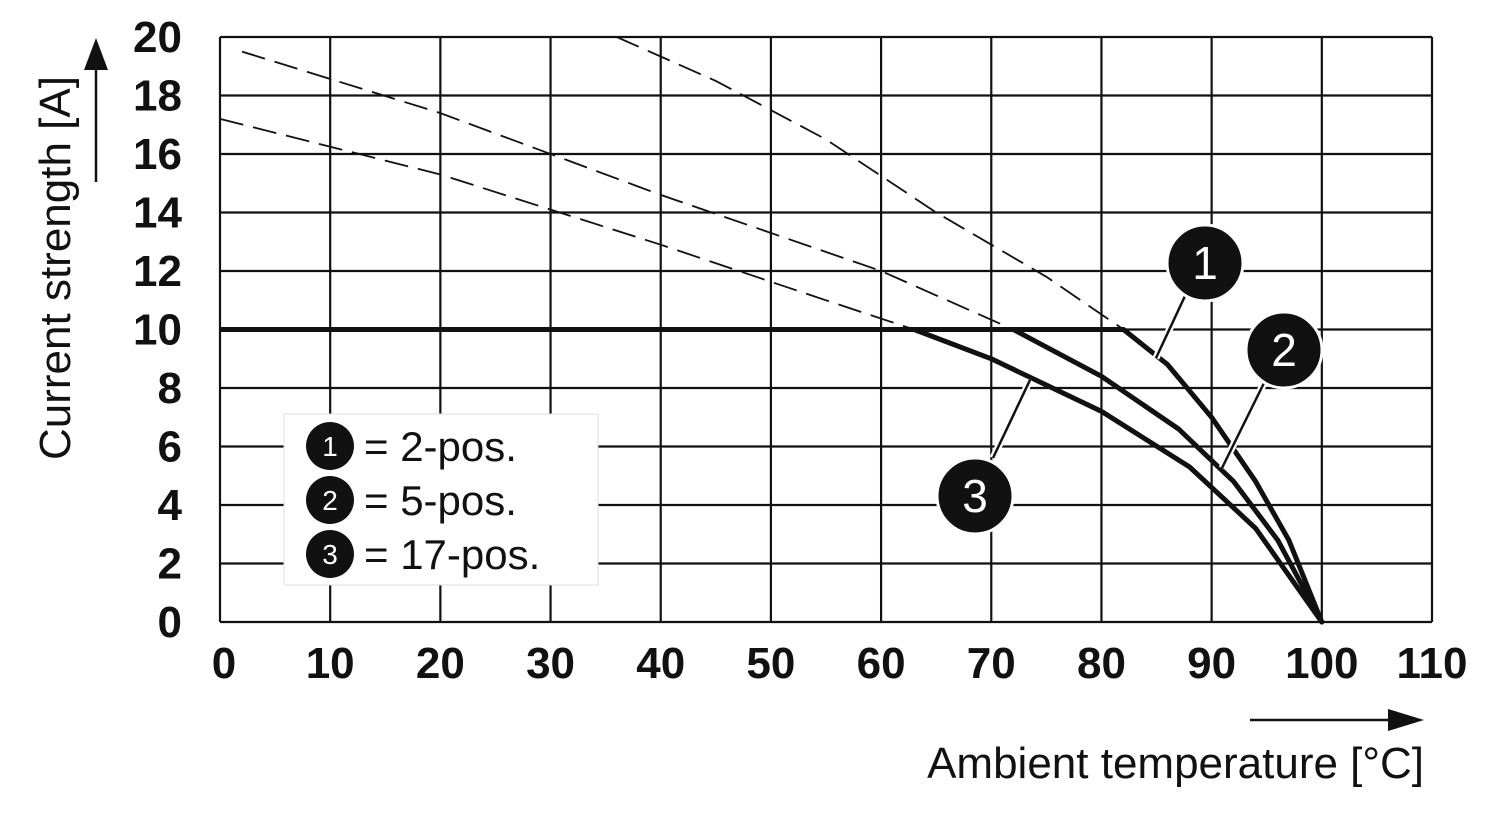 The width and height of the screenshot is (1500, 820). I want to click on y-tick-label: 14, so click(157, 213).